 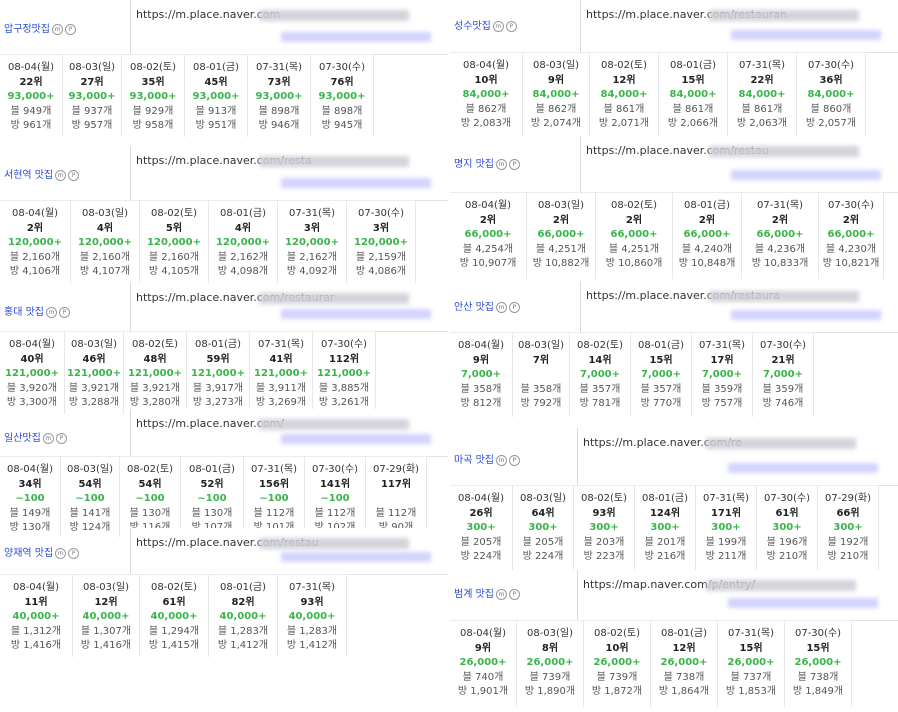 What do you see at coordinates (243, 616) in the screenshot?
I see `day-column: 08-01(금) 82위 40,000+ 블 1,283개 방 1,412개` at bounding box center [243, 616].